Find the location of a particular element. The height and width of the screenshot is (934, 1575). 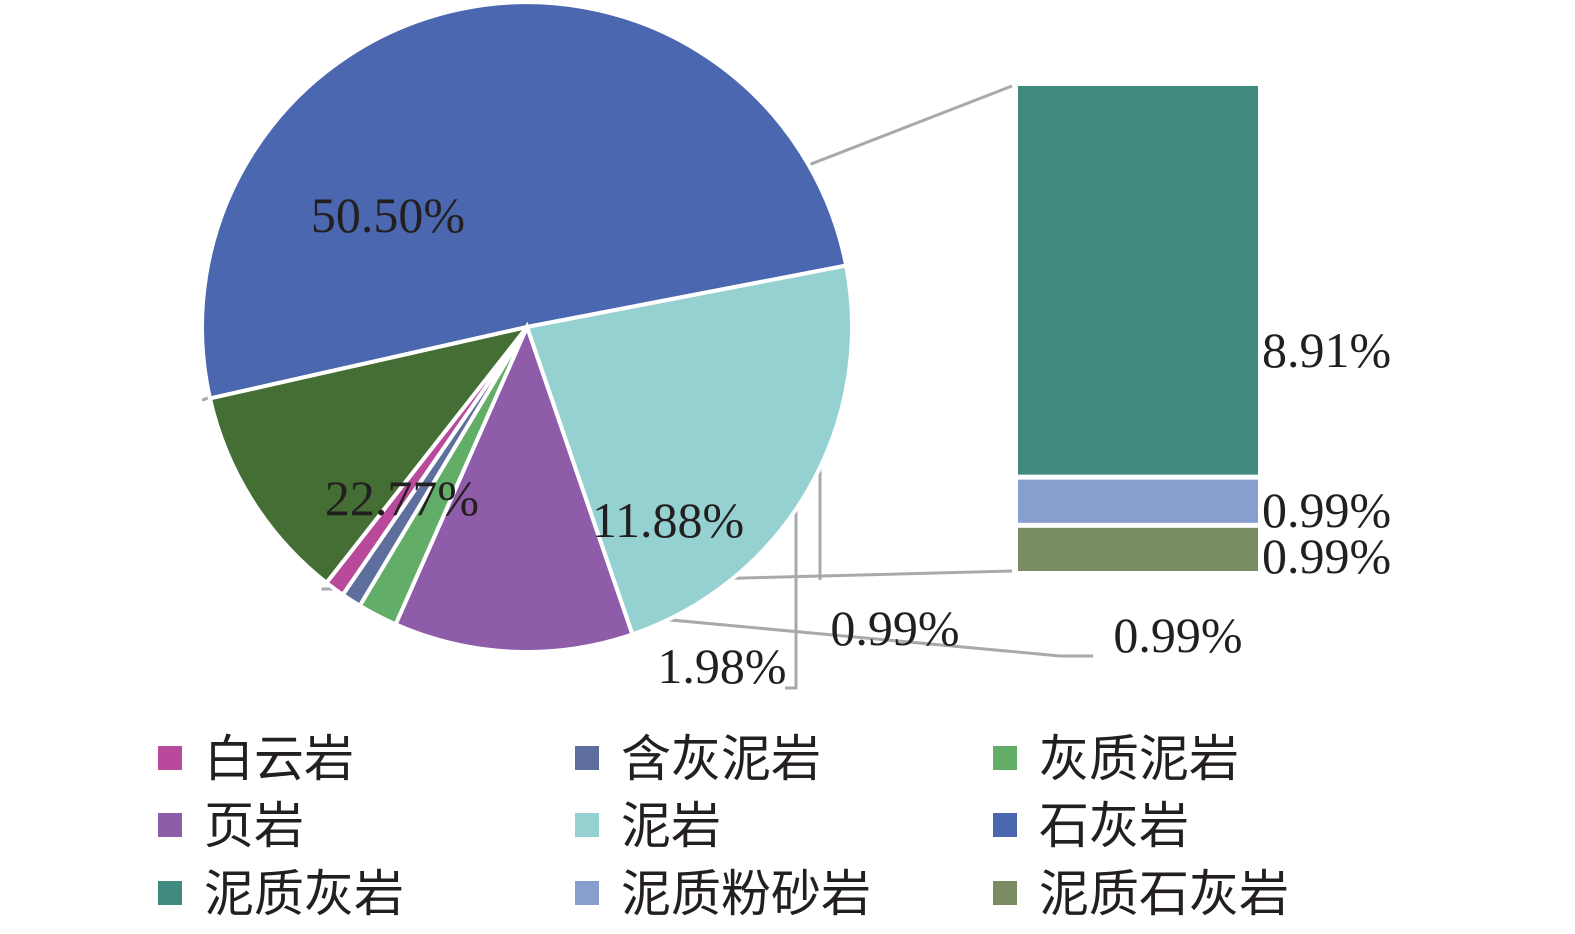

slice-label-2: 11.88% is located at coordinates (668, 520).